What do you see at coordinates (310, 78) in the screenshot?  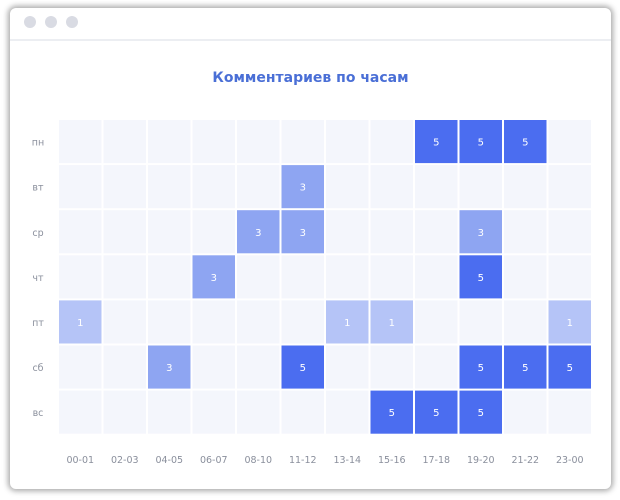 I see `chart-title: Комментариев по часам` at bounding box center [310, 78].